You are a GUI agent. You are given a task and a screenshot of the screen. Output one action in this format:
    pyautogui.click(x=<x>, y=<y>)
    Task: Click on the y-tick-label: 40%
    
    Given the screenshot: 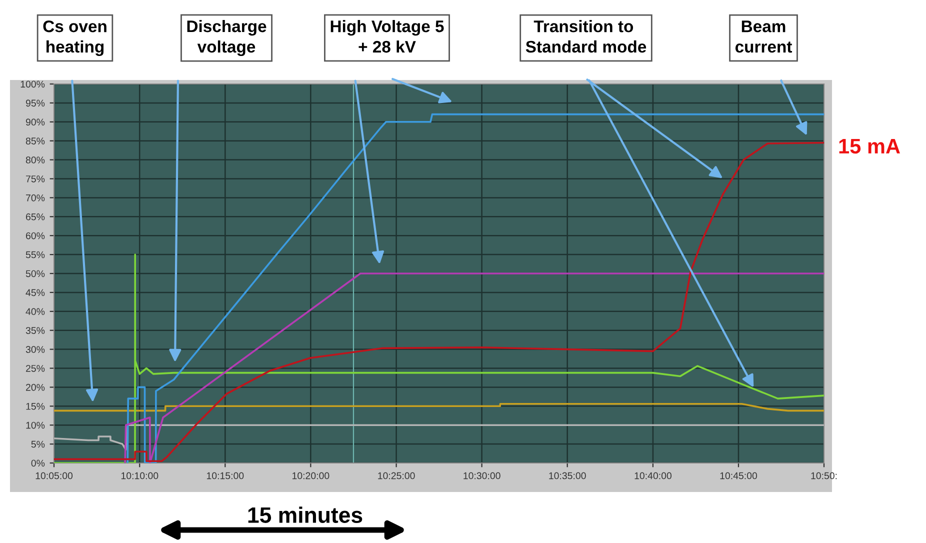 What is the action you would take?
    pyautogui.click(x=35, y=312)
    